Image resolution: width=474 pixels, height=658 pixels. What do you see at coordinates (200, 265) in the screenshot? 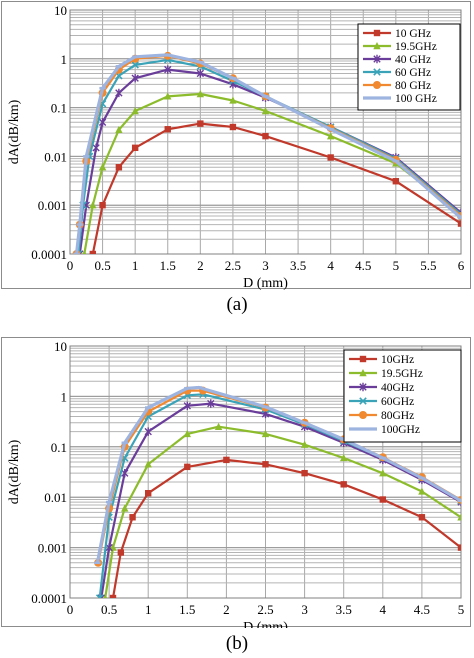
I see `x-tick-label: 2` at bounding box center [200, 265].